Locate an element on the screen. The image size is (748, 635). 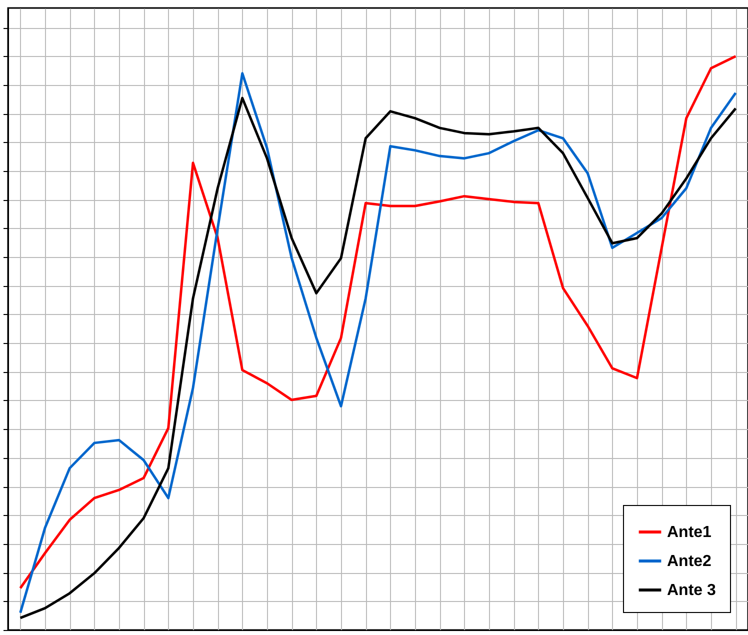
legend-label: Ante1 is located at coordinates (689, 532).